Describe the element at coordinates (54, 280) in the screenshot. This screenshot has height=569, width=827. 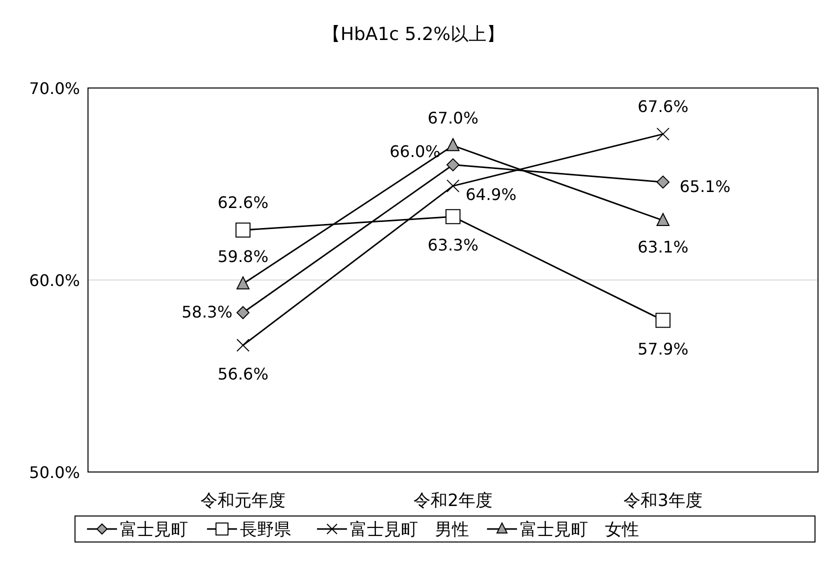
I see `y-tick-label: 60.0%` at that location.